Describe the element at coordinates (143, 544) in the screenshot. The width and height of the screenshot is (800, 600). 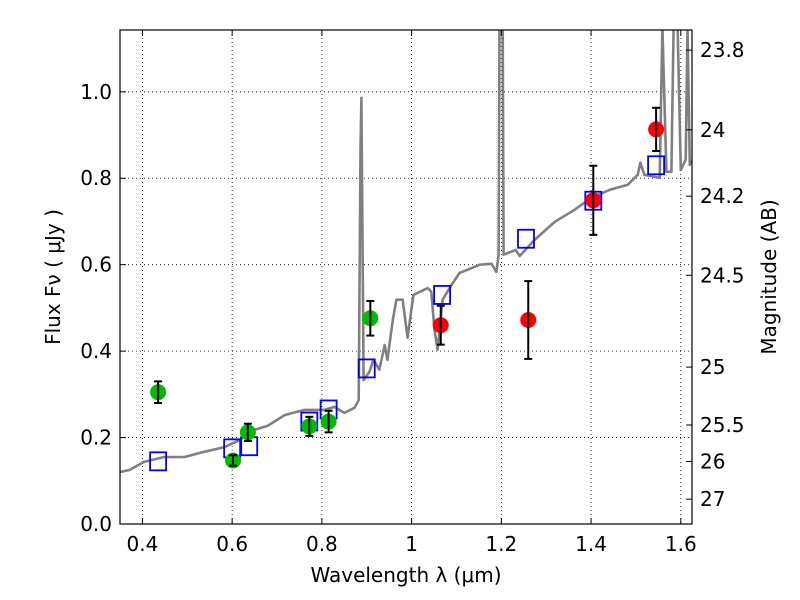
I see `x-tick-label: 0.4` at that location.